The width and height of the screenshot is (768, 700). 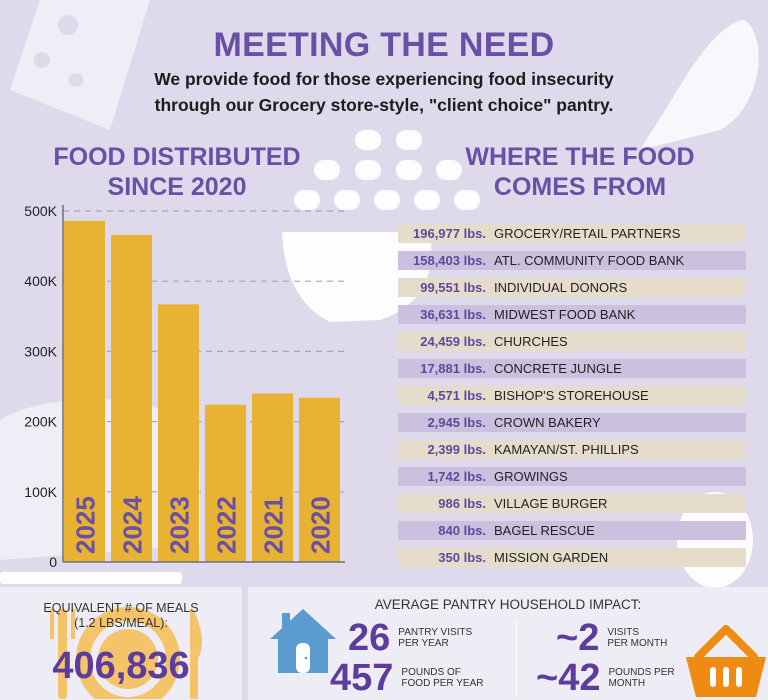 What do you see at coordinates (274, 525) in the screenshot?
I see `bar-year-label: 2021` at bounding box center [274, 525].